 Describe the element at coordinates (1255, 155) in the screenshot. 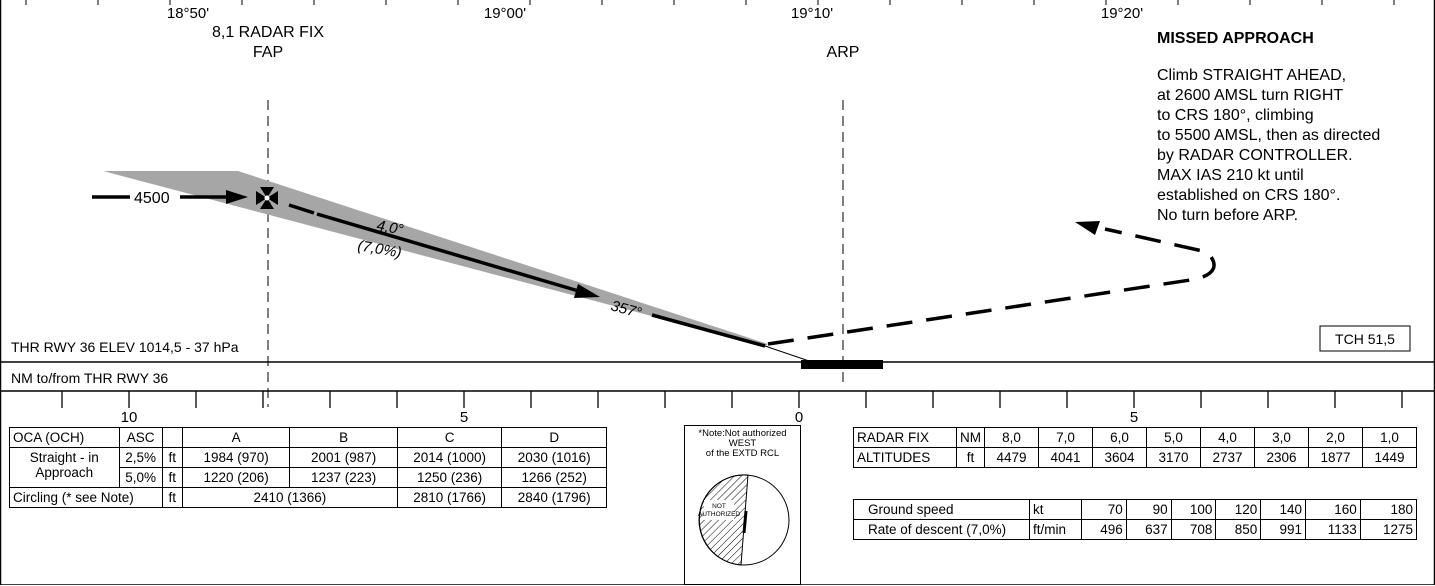

I see `missed-approach-line: by RADAR CONTROLLER.` at that location.